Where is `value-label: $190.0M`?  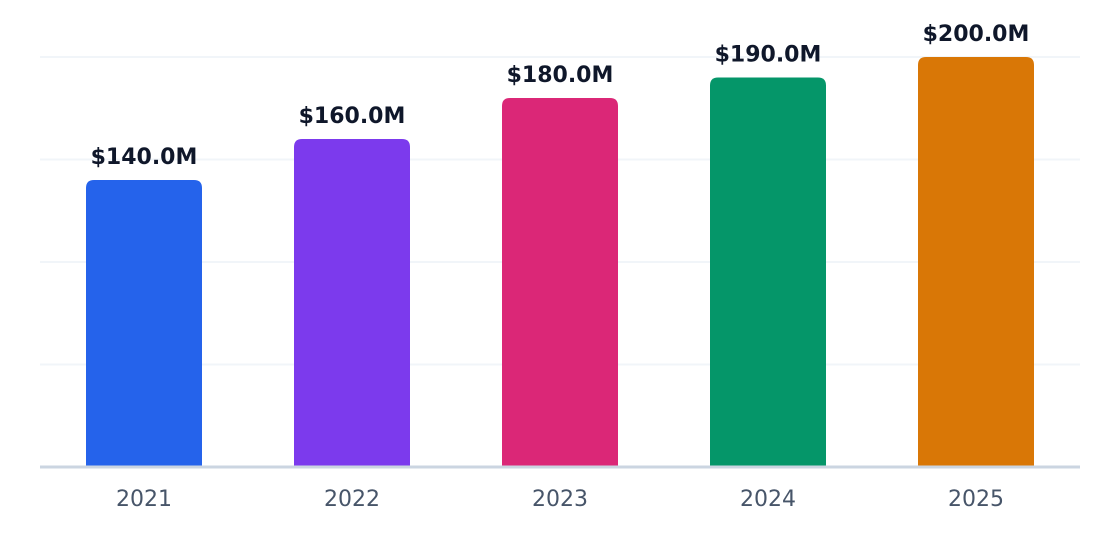 value-label: $190.0M is located at coordinates (768, 55).